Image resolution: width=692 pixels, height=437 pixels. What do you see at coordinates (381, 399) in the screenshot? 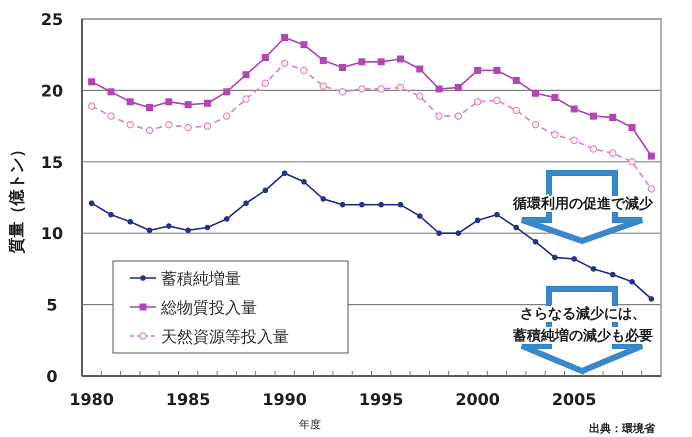
I see `x-tick-label: 1995` at bounding box center [381, 399].